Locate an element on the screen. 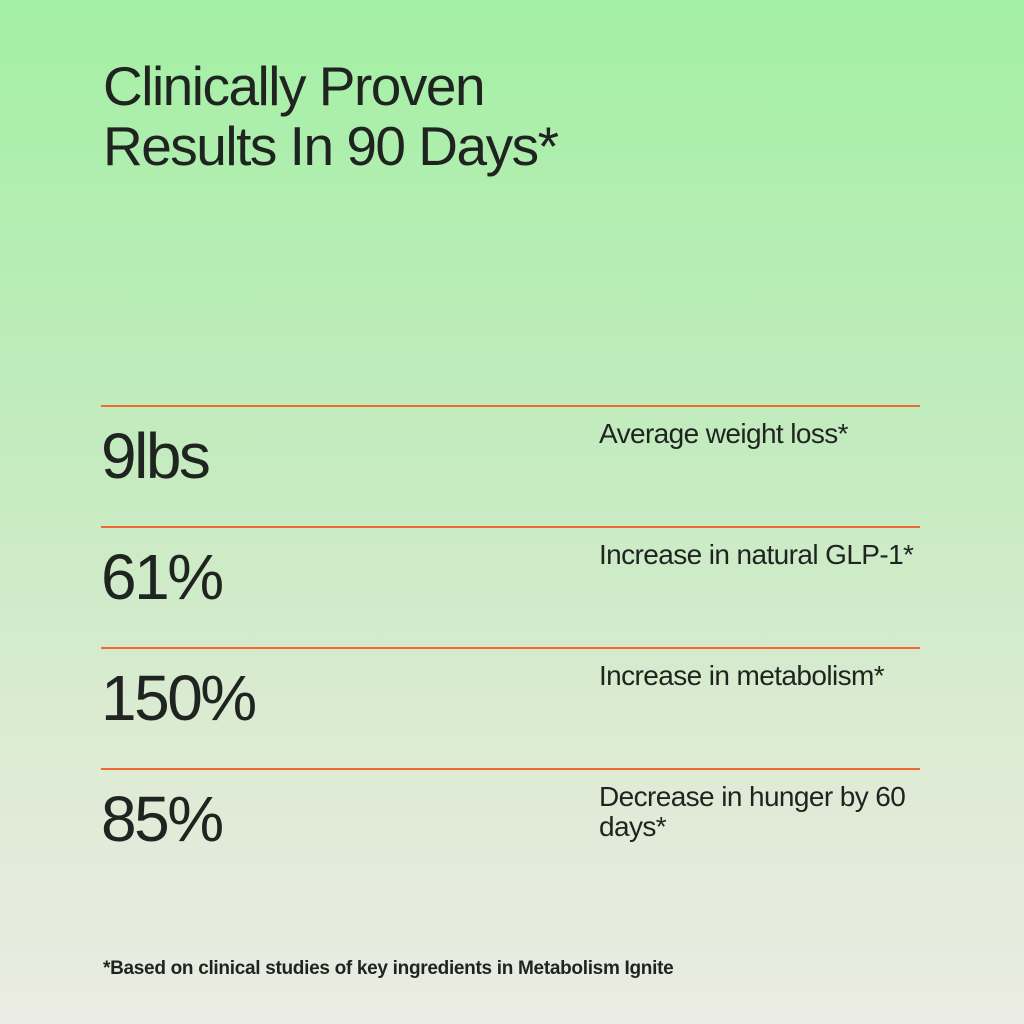 This screenshot has height=1024, width=1024. stat-row-glp1: 61% Increase in natural GLP-1* is located at coordinates (510, 586).